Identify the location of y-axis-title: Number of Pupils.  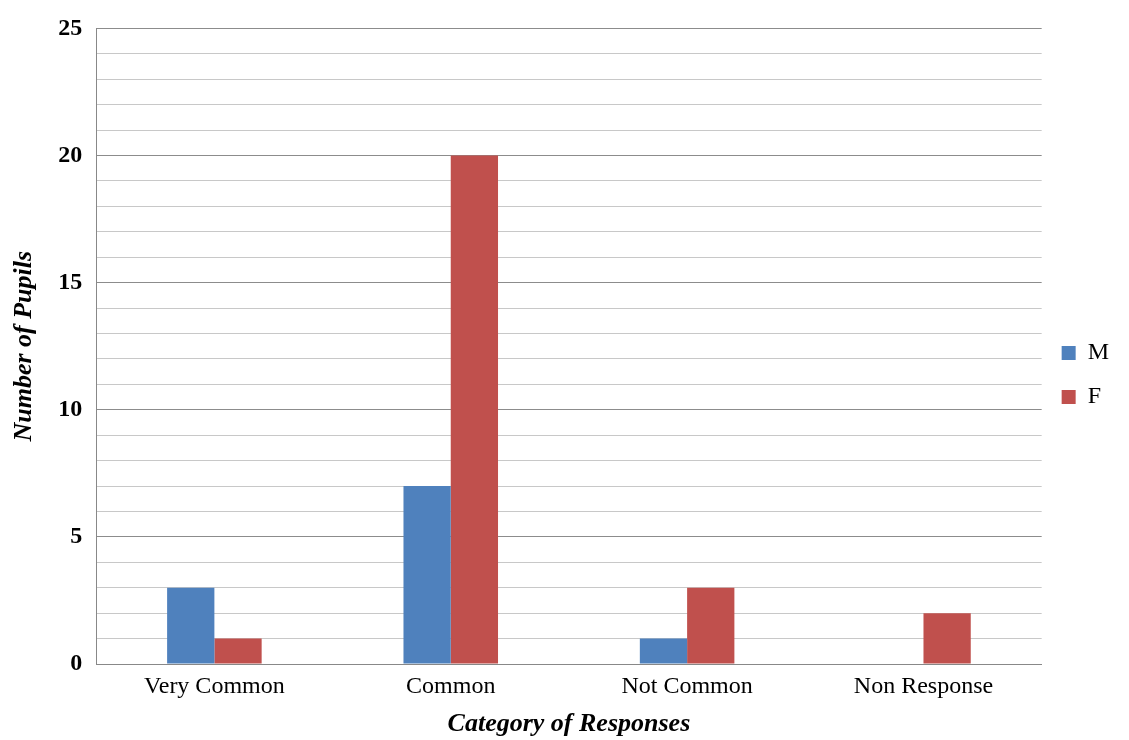
(23, 346).